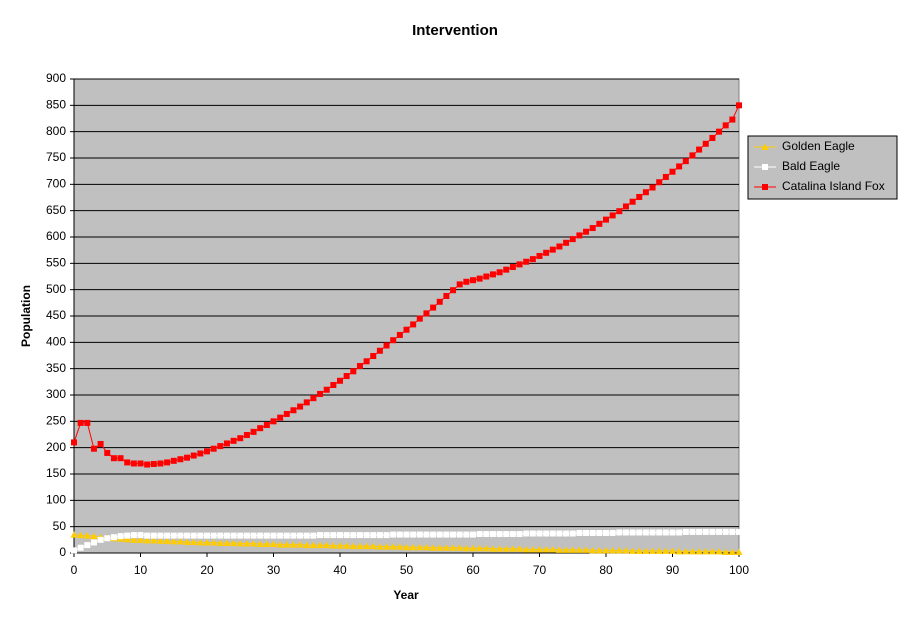 The width and height of the screenshot is (911, 623). What do you see at coordinates (60, 526) in the screenshot?
I see `y-tick-label: 50` at bounding box center [60, 526].